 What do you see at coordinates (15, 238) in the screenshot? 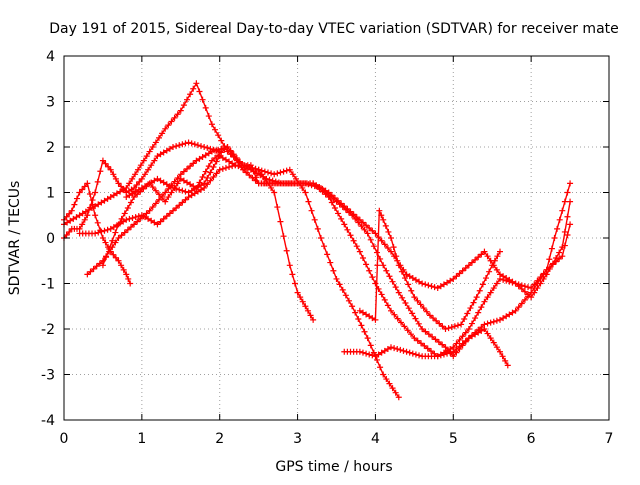
I see `y-axis-title: SDTVAR / TECUs` at bounding box center [15, 238].